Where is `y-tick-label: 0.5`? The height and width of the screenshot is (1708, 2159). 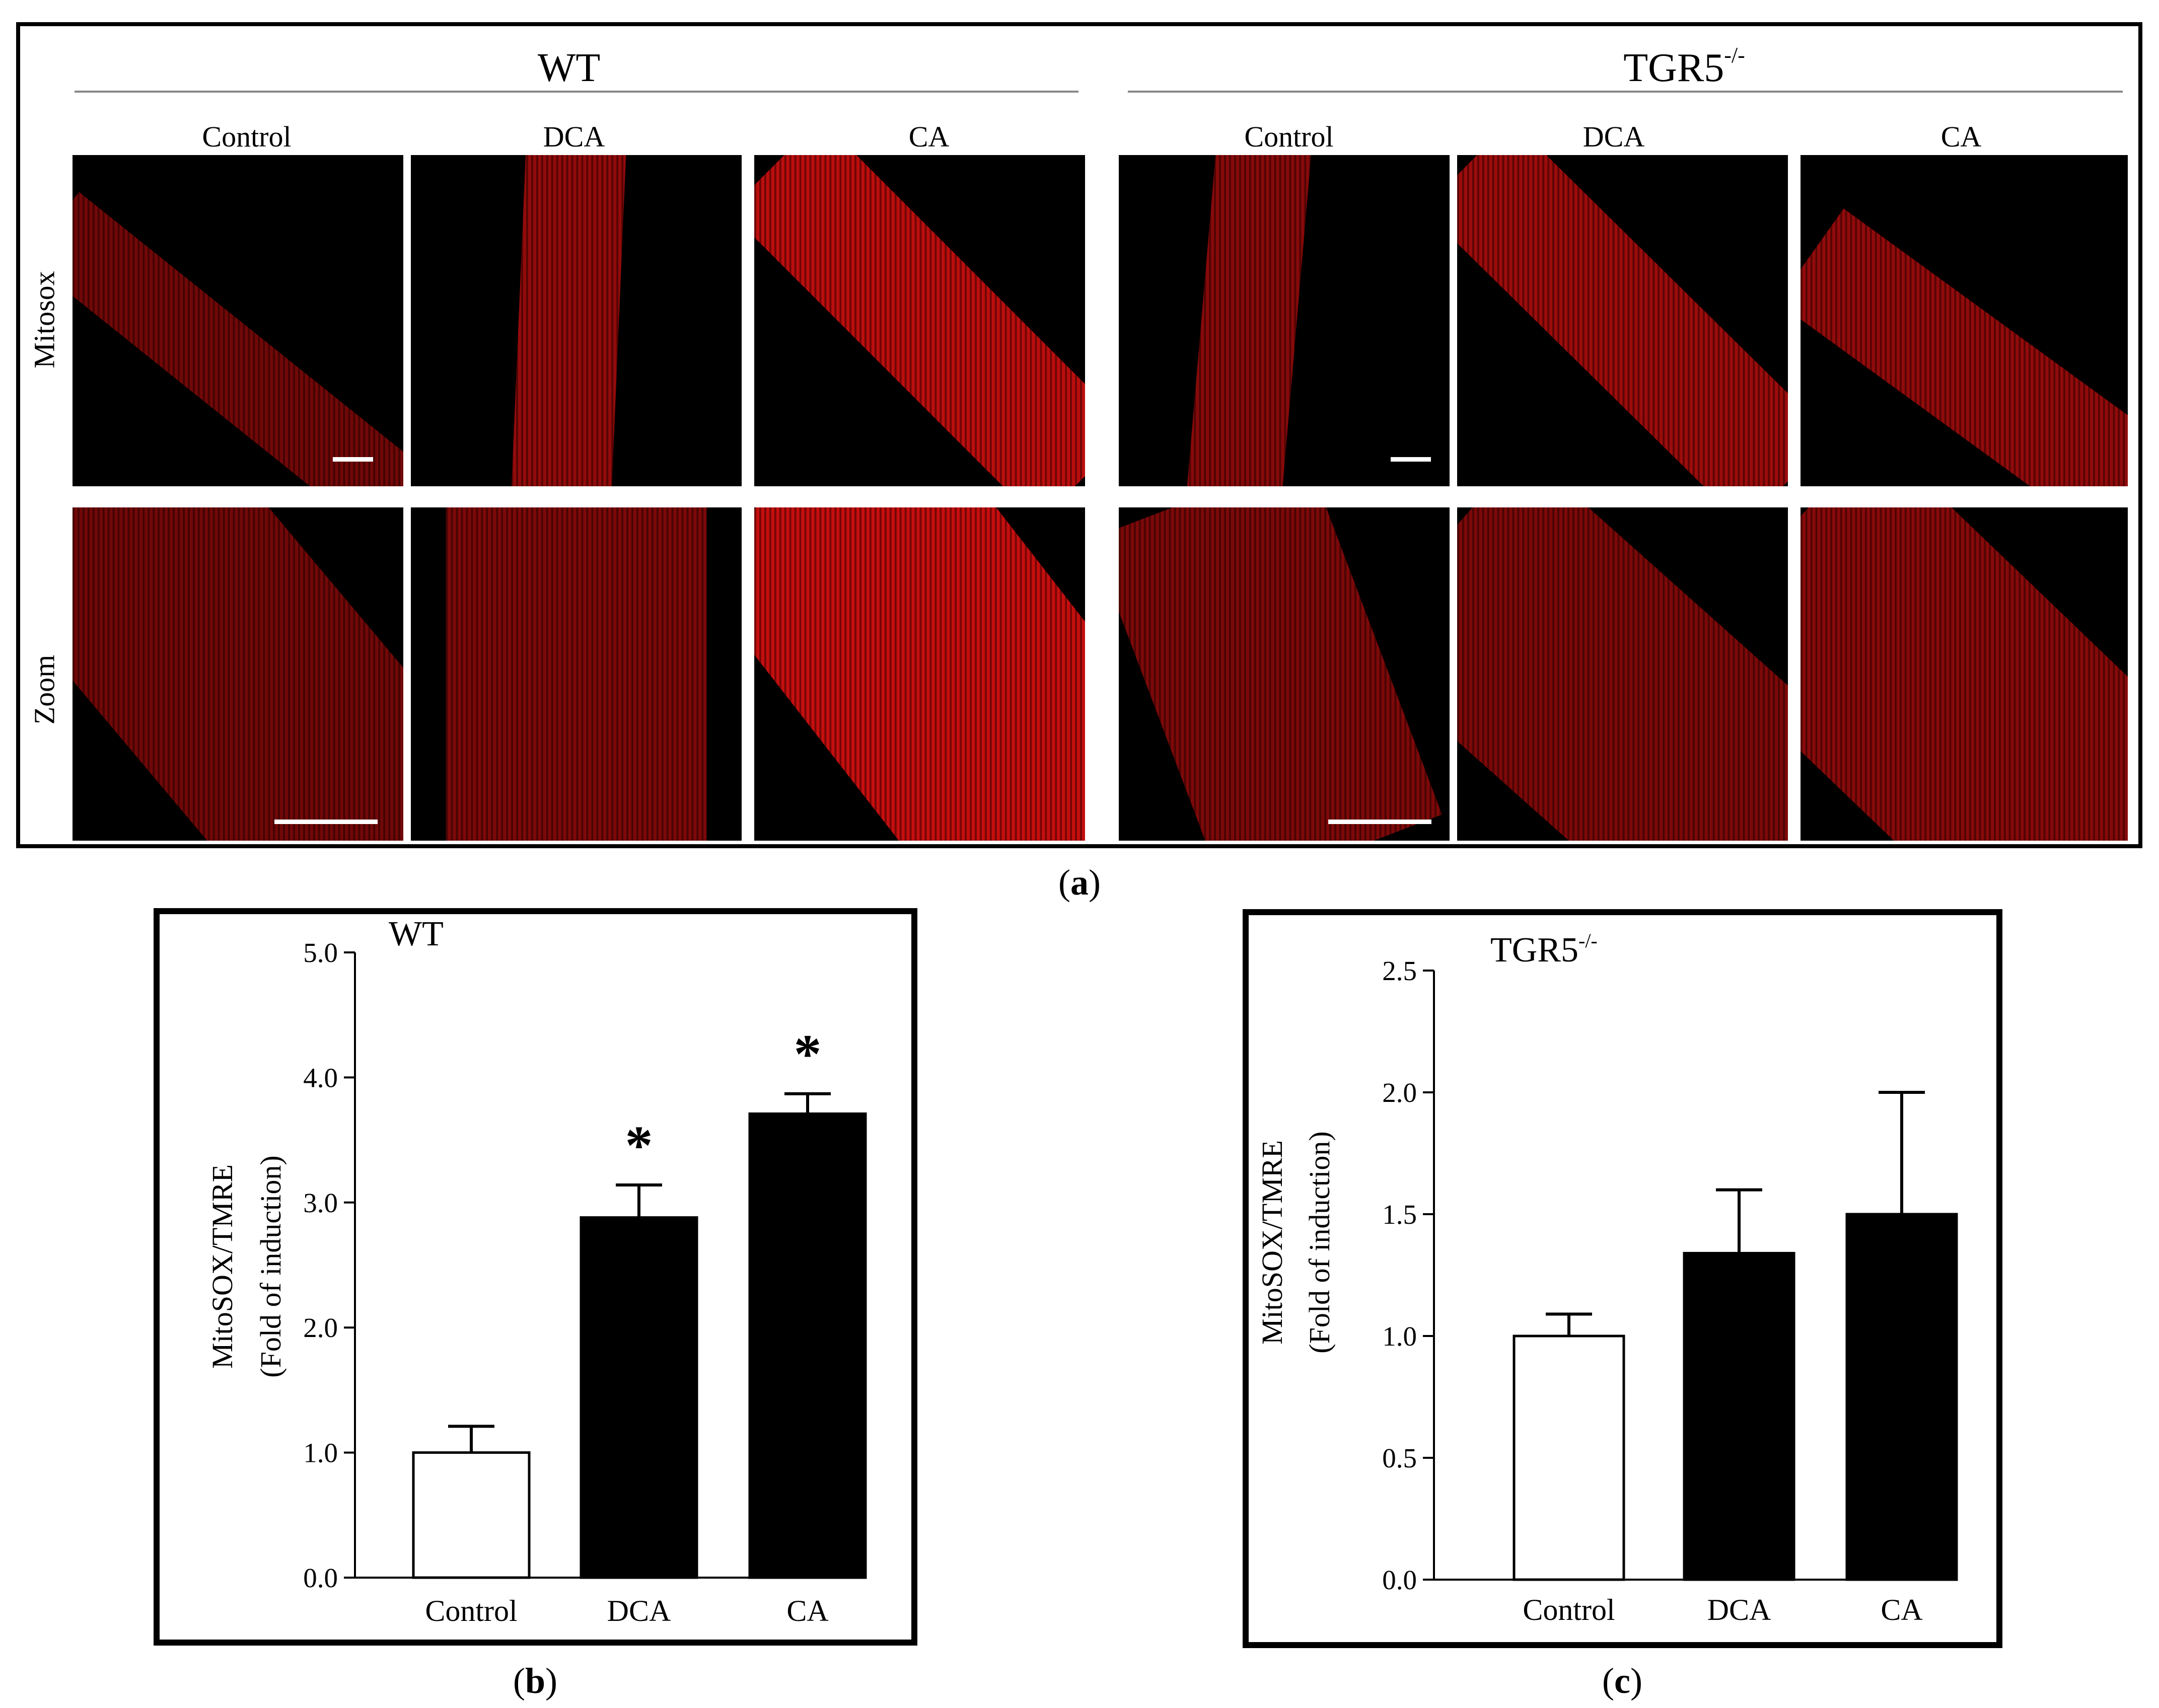
y-tick-label: 0.5 is located at coordinates (1399, 1458).